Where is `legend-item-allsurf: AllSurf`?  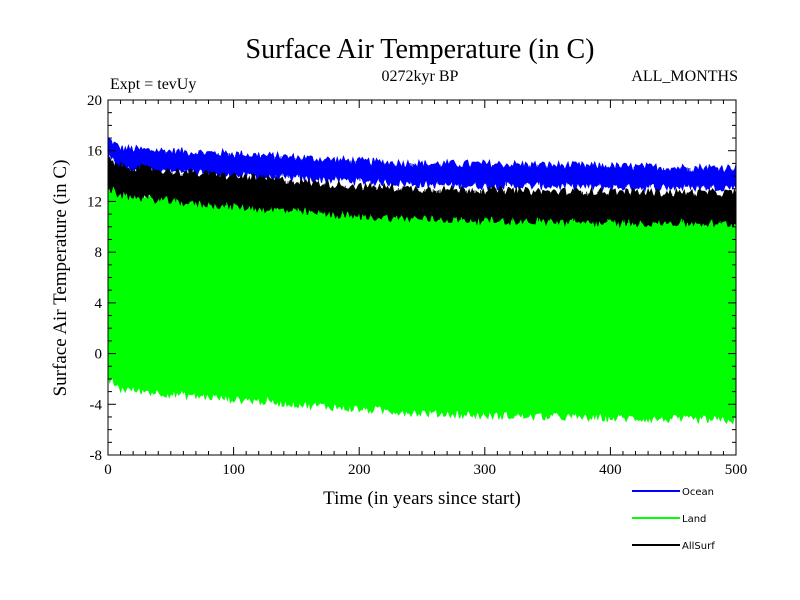 legend-item-allsurf: AllSurf is located at coordinates (673, 546).